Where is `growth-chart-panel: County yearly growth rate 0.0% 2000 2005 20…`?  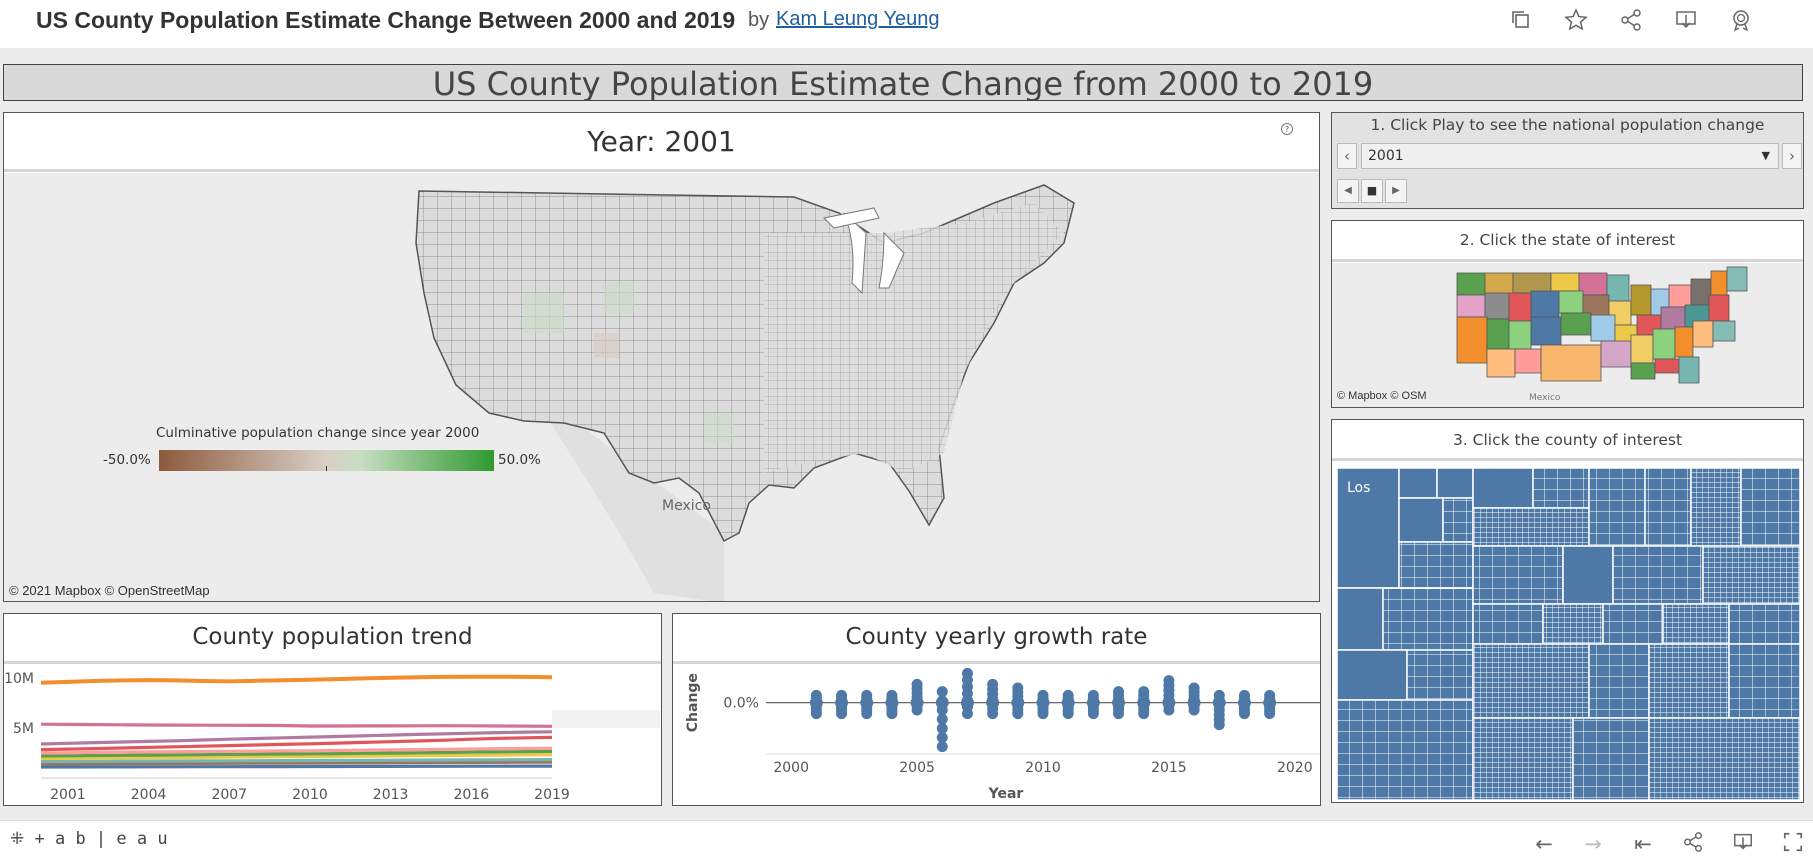 growth-chart-panel: County yearly growth rate 0.0% 2000 2005 20… is located at coordinates (996, 709).